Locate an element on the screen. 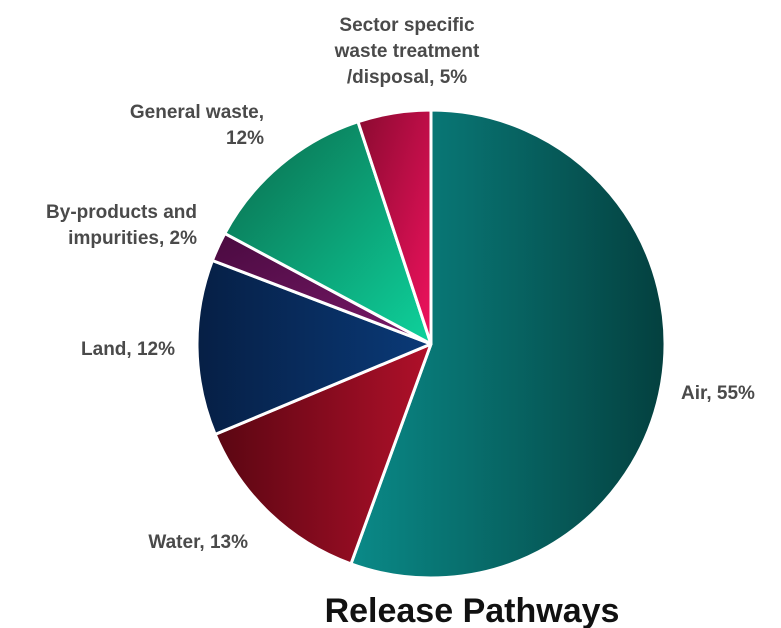 The image size is (781, 628). pie-slice-sector-waste is located at coordinates (394, 227).